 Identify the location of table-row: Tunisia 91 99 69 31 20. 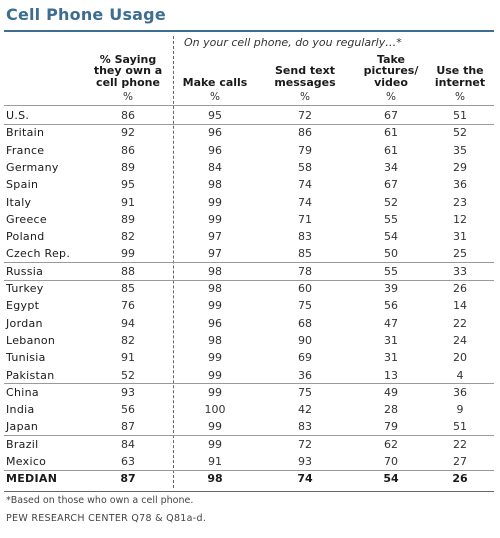
(249, 357).